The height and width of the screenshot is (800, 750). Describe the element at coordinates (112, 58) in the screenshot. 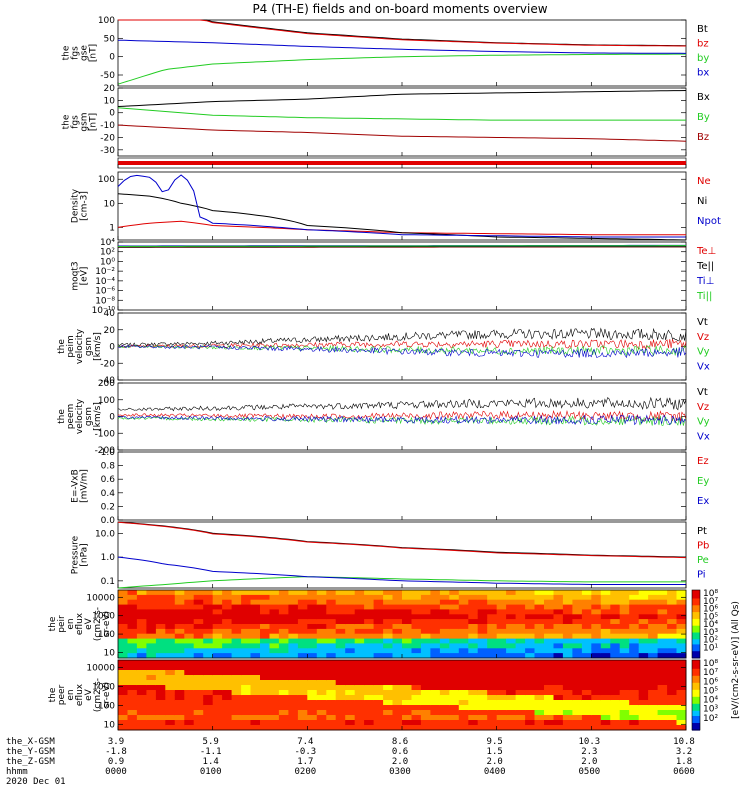

I see `y-tick-label: 0` at that location.